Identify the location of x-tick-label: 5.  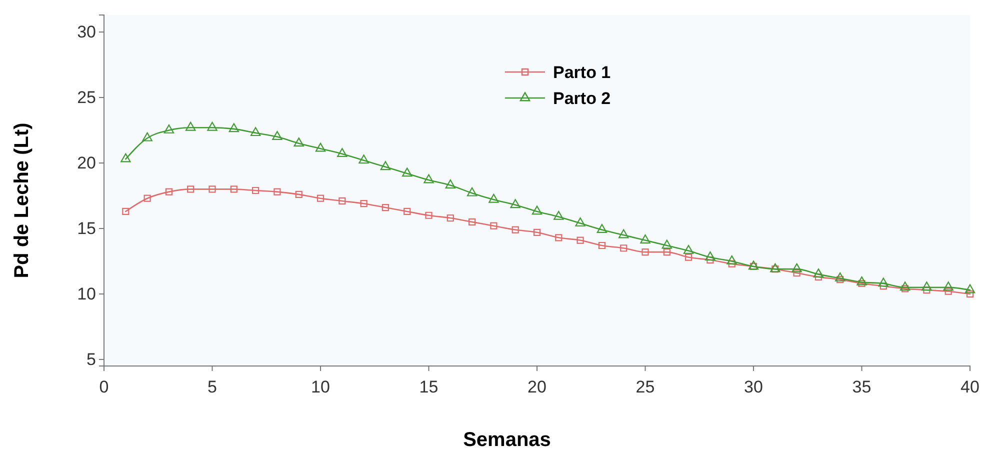
(212, 387).